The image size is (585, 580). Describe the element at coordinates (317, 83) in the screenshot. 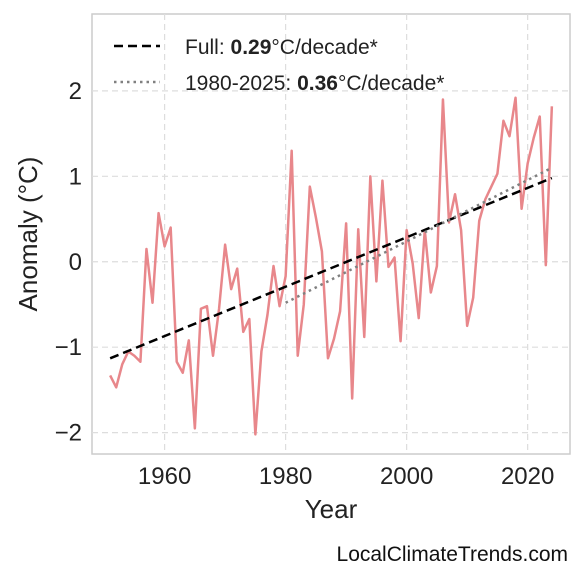

I see `legend-rate-1980-2025: 0.36` at that location.